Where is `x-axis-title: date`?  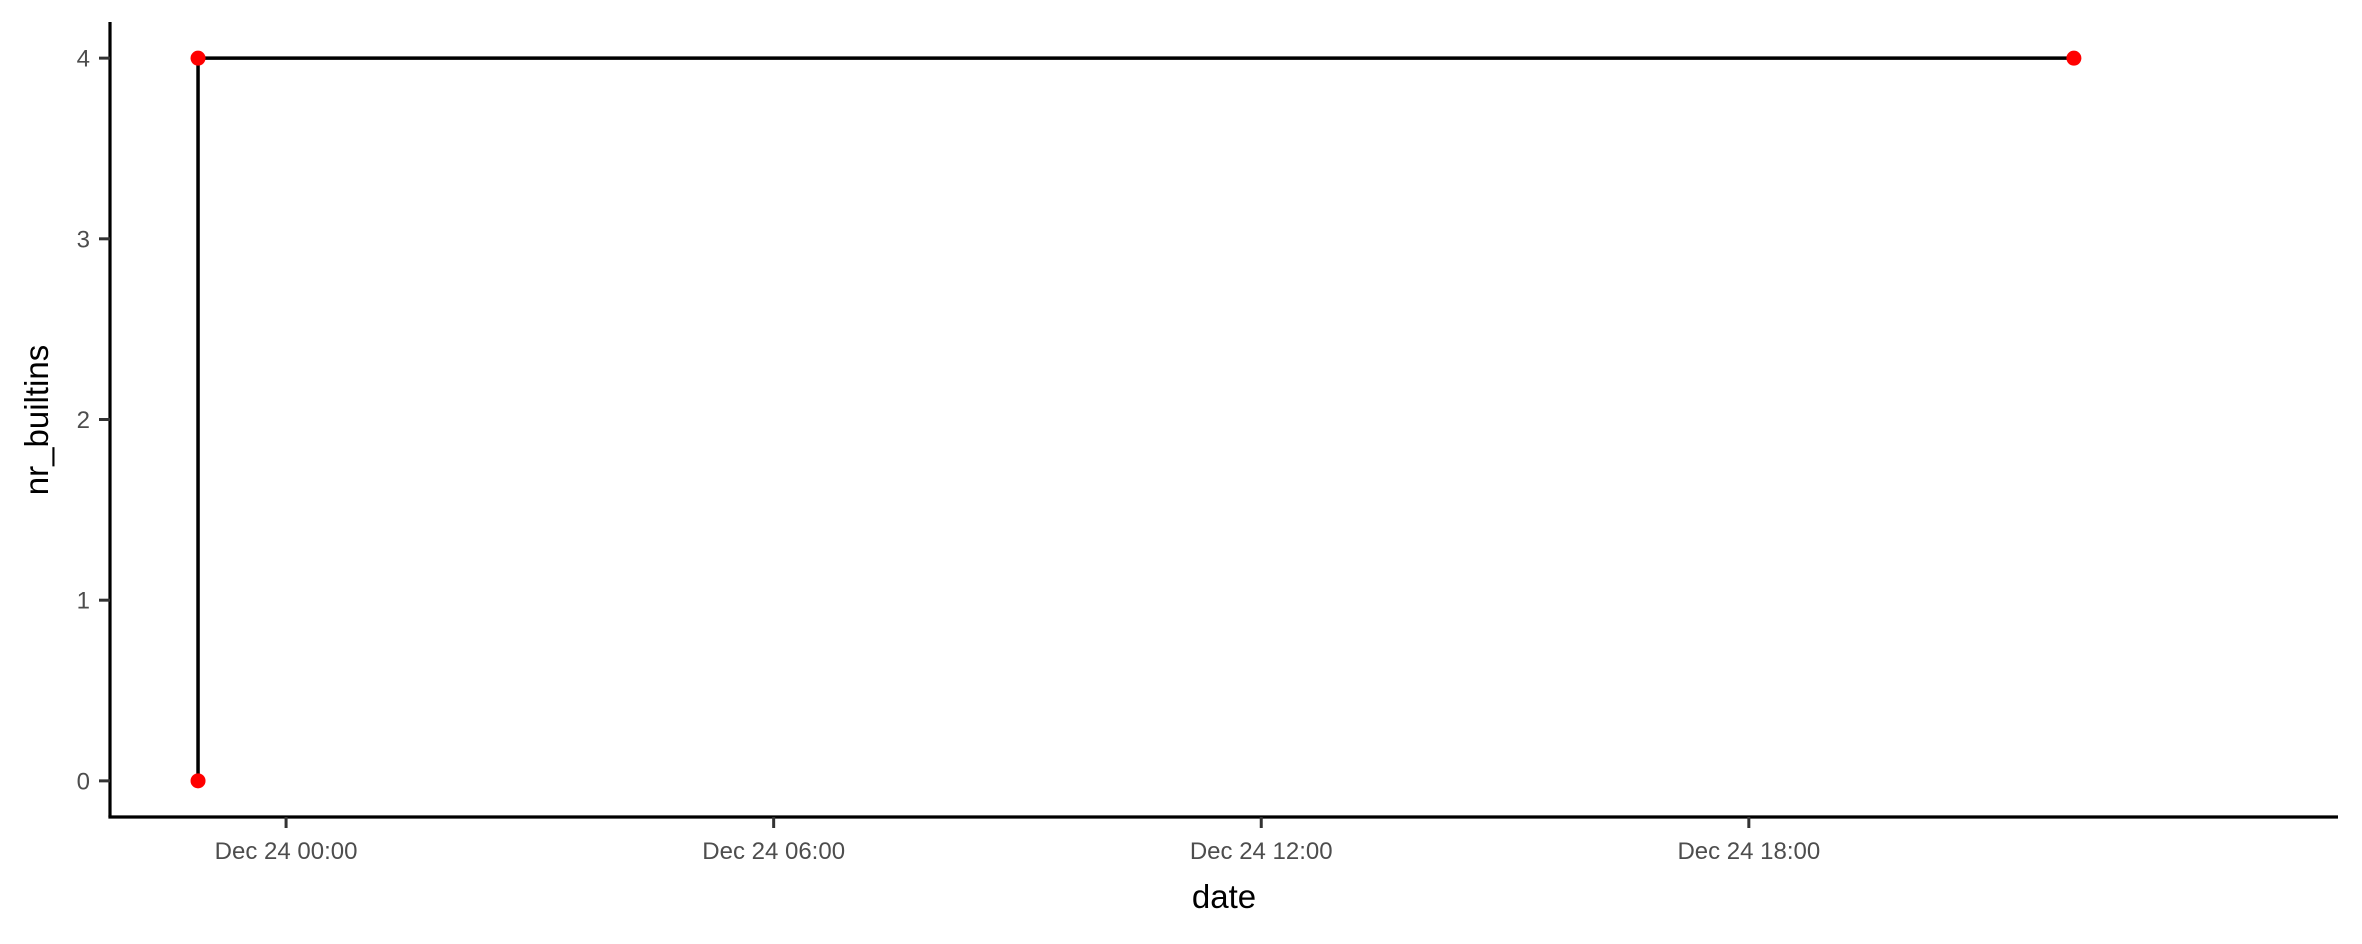 x-axis-title: date is located at coordinates (1224, 896).